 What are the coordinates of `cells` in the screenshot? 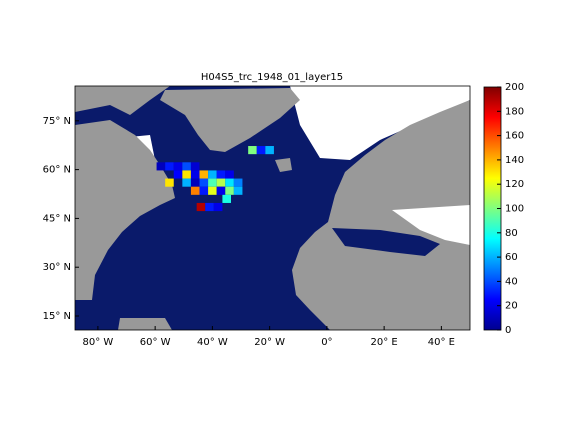 It's located at (215, 179).